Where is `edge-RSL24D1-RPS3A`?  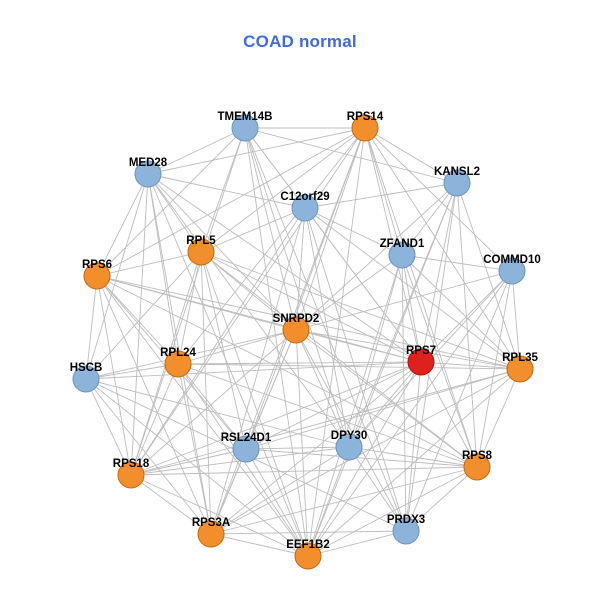 edge-RSL24D1-RPS3A is located at coordinates (228, 491).